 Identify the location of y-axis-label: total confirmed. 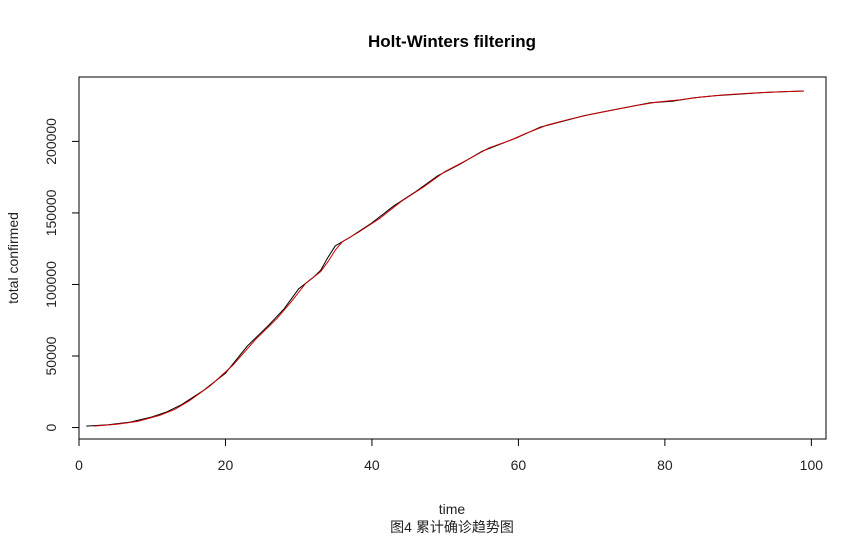
(13, 258).